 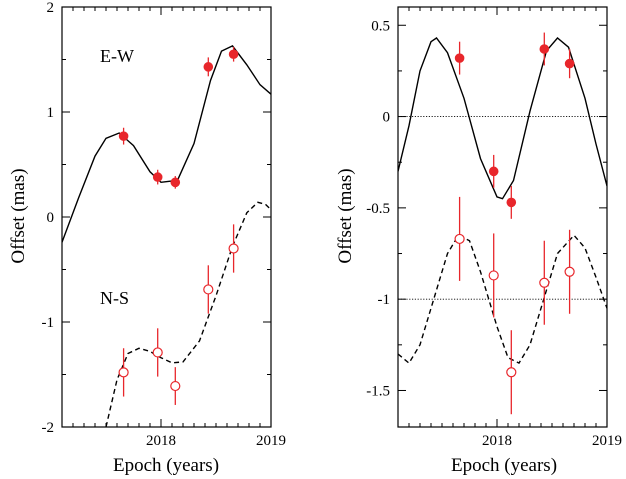 I want to click on y-tick-label: -2, so click(x=48, y=428).